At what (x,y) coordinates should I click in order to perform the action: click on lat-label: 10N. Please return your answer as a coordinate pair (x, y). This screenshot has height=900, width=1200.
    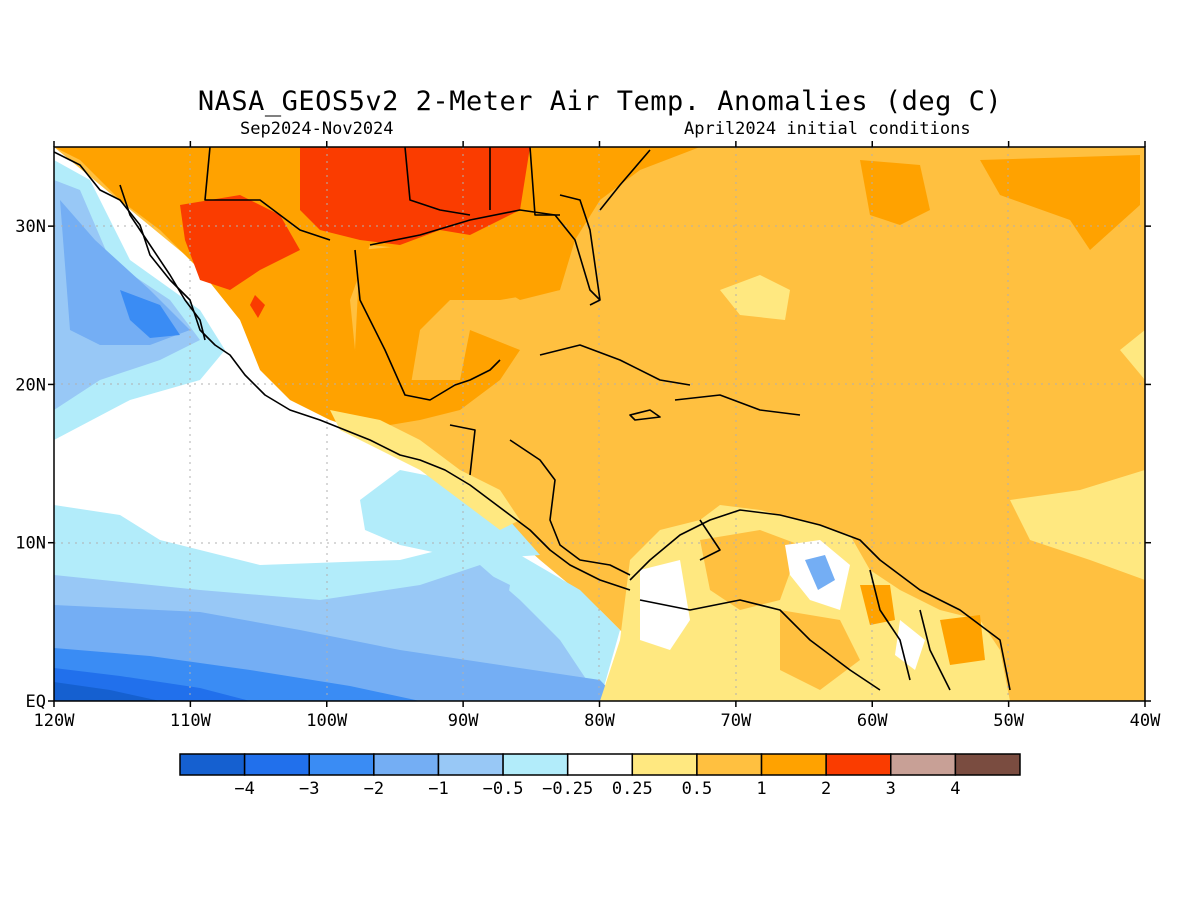
    Looking at the image, I should click on (30, 544).